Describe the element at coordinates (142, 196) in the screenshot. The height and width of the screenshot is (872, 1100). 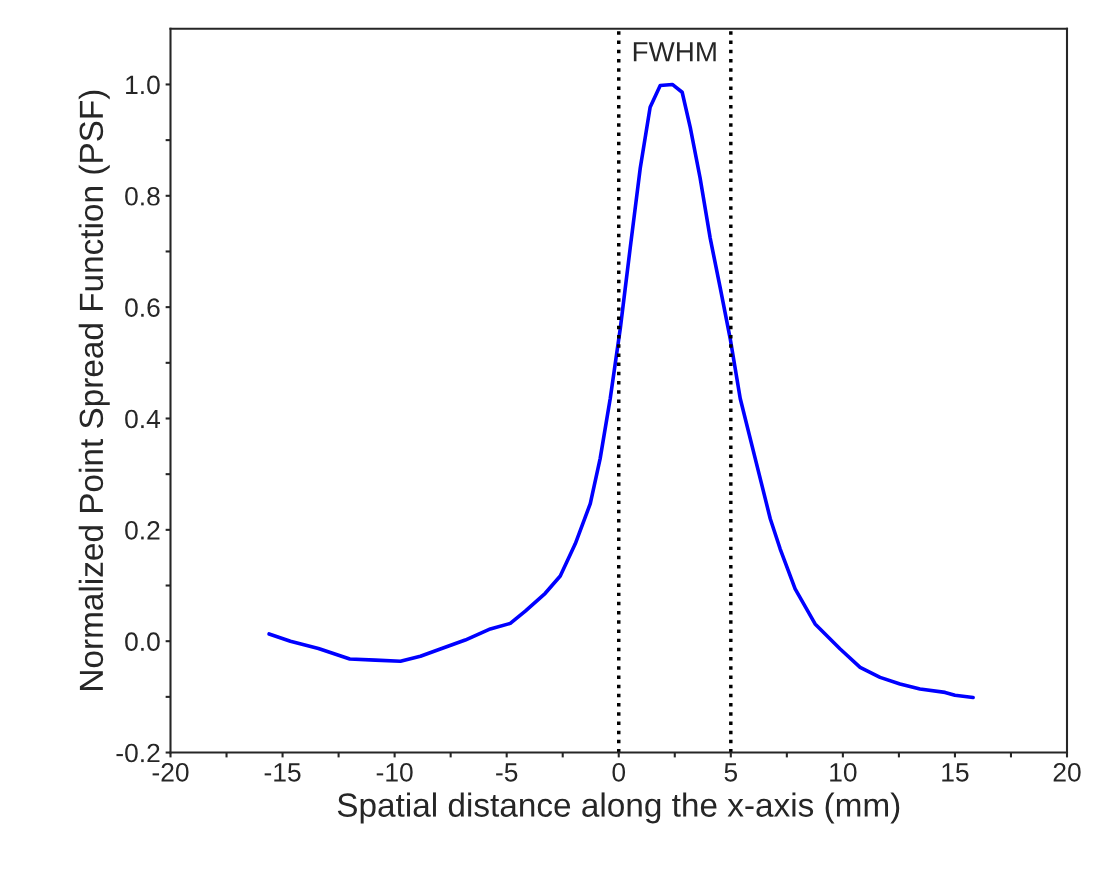
I see `y-tick-label: 0.8` at that location.